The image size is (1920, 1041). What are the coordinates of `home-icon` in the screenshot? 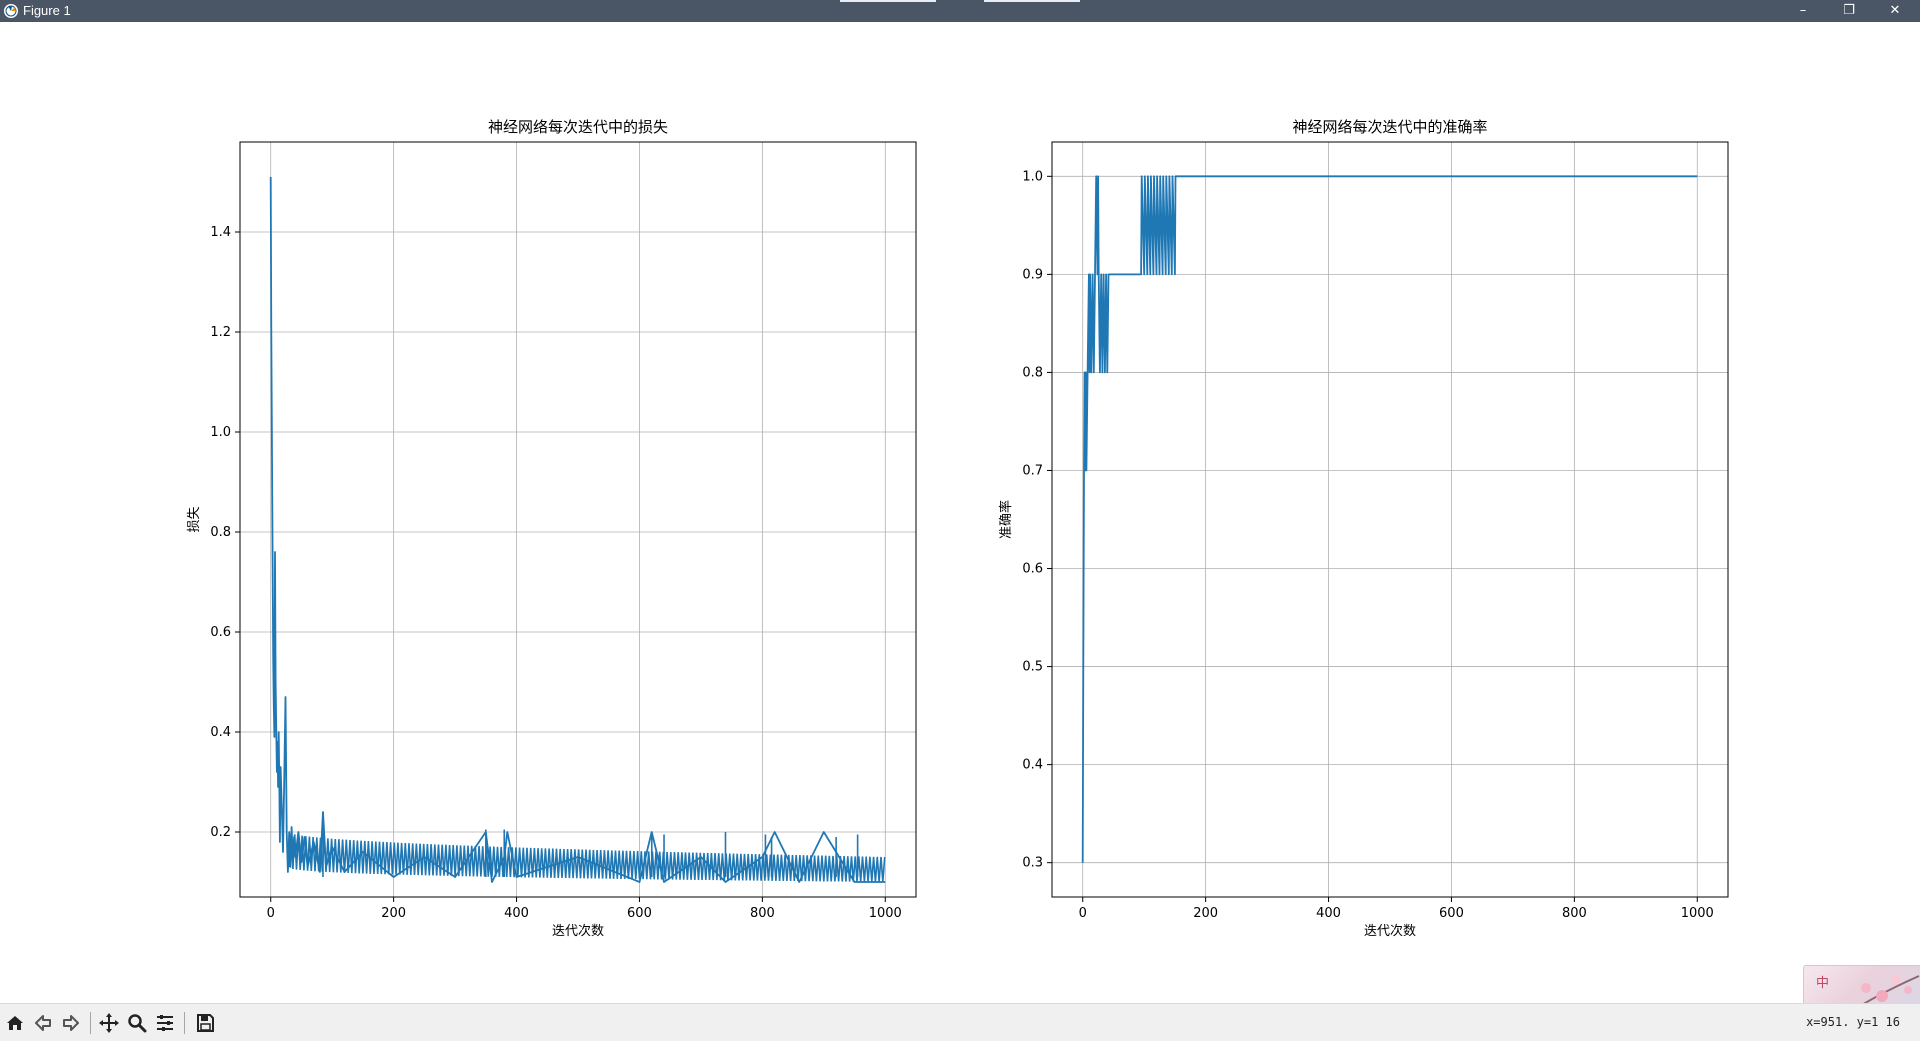 It's located at (15, 1023).